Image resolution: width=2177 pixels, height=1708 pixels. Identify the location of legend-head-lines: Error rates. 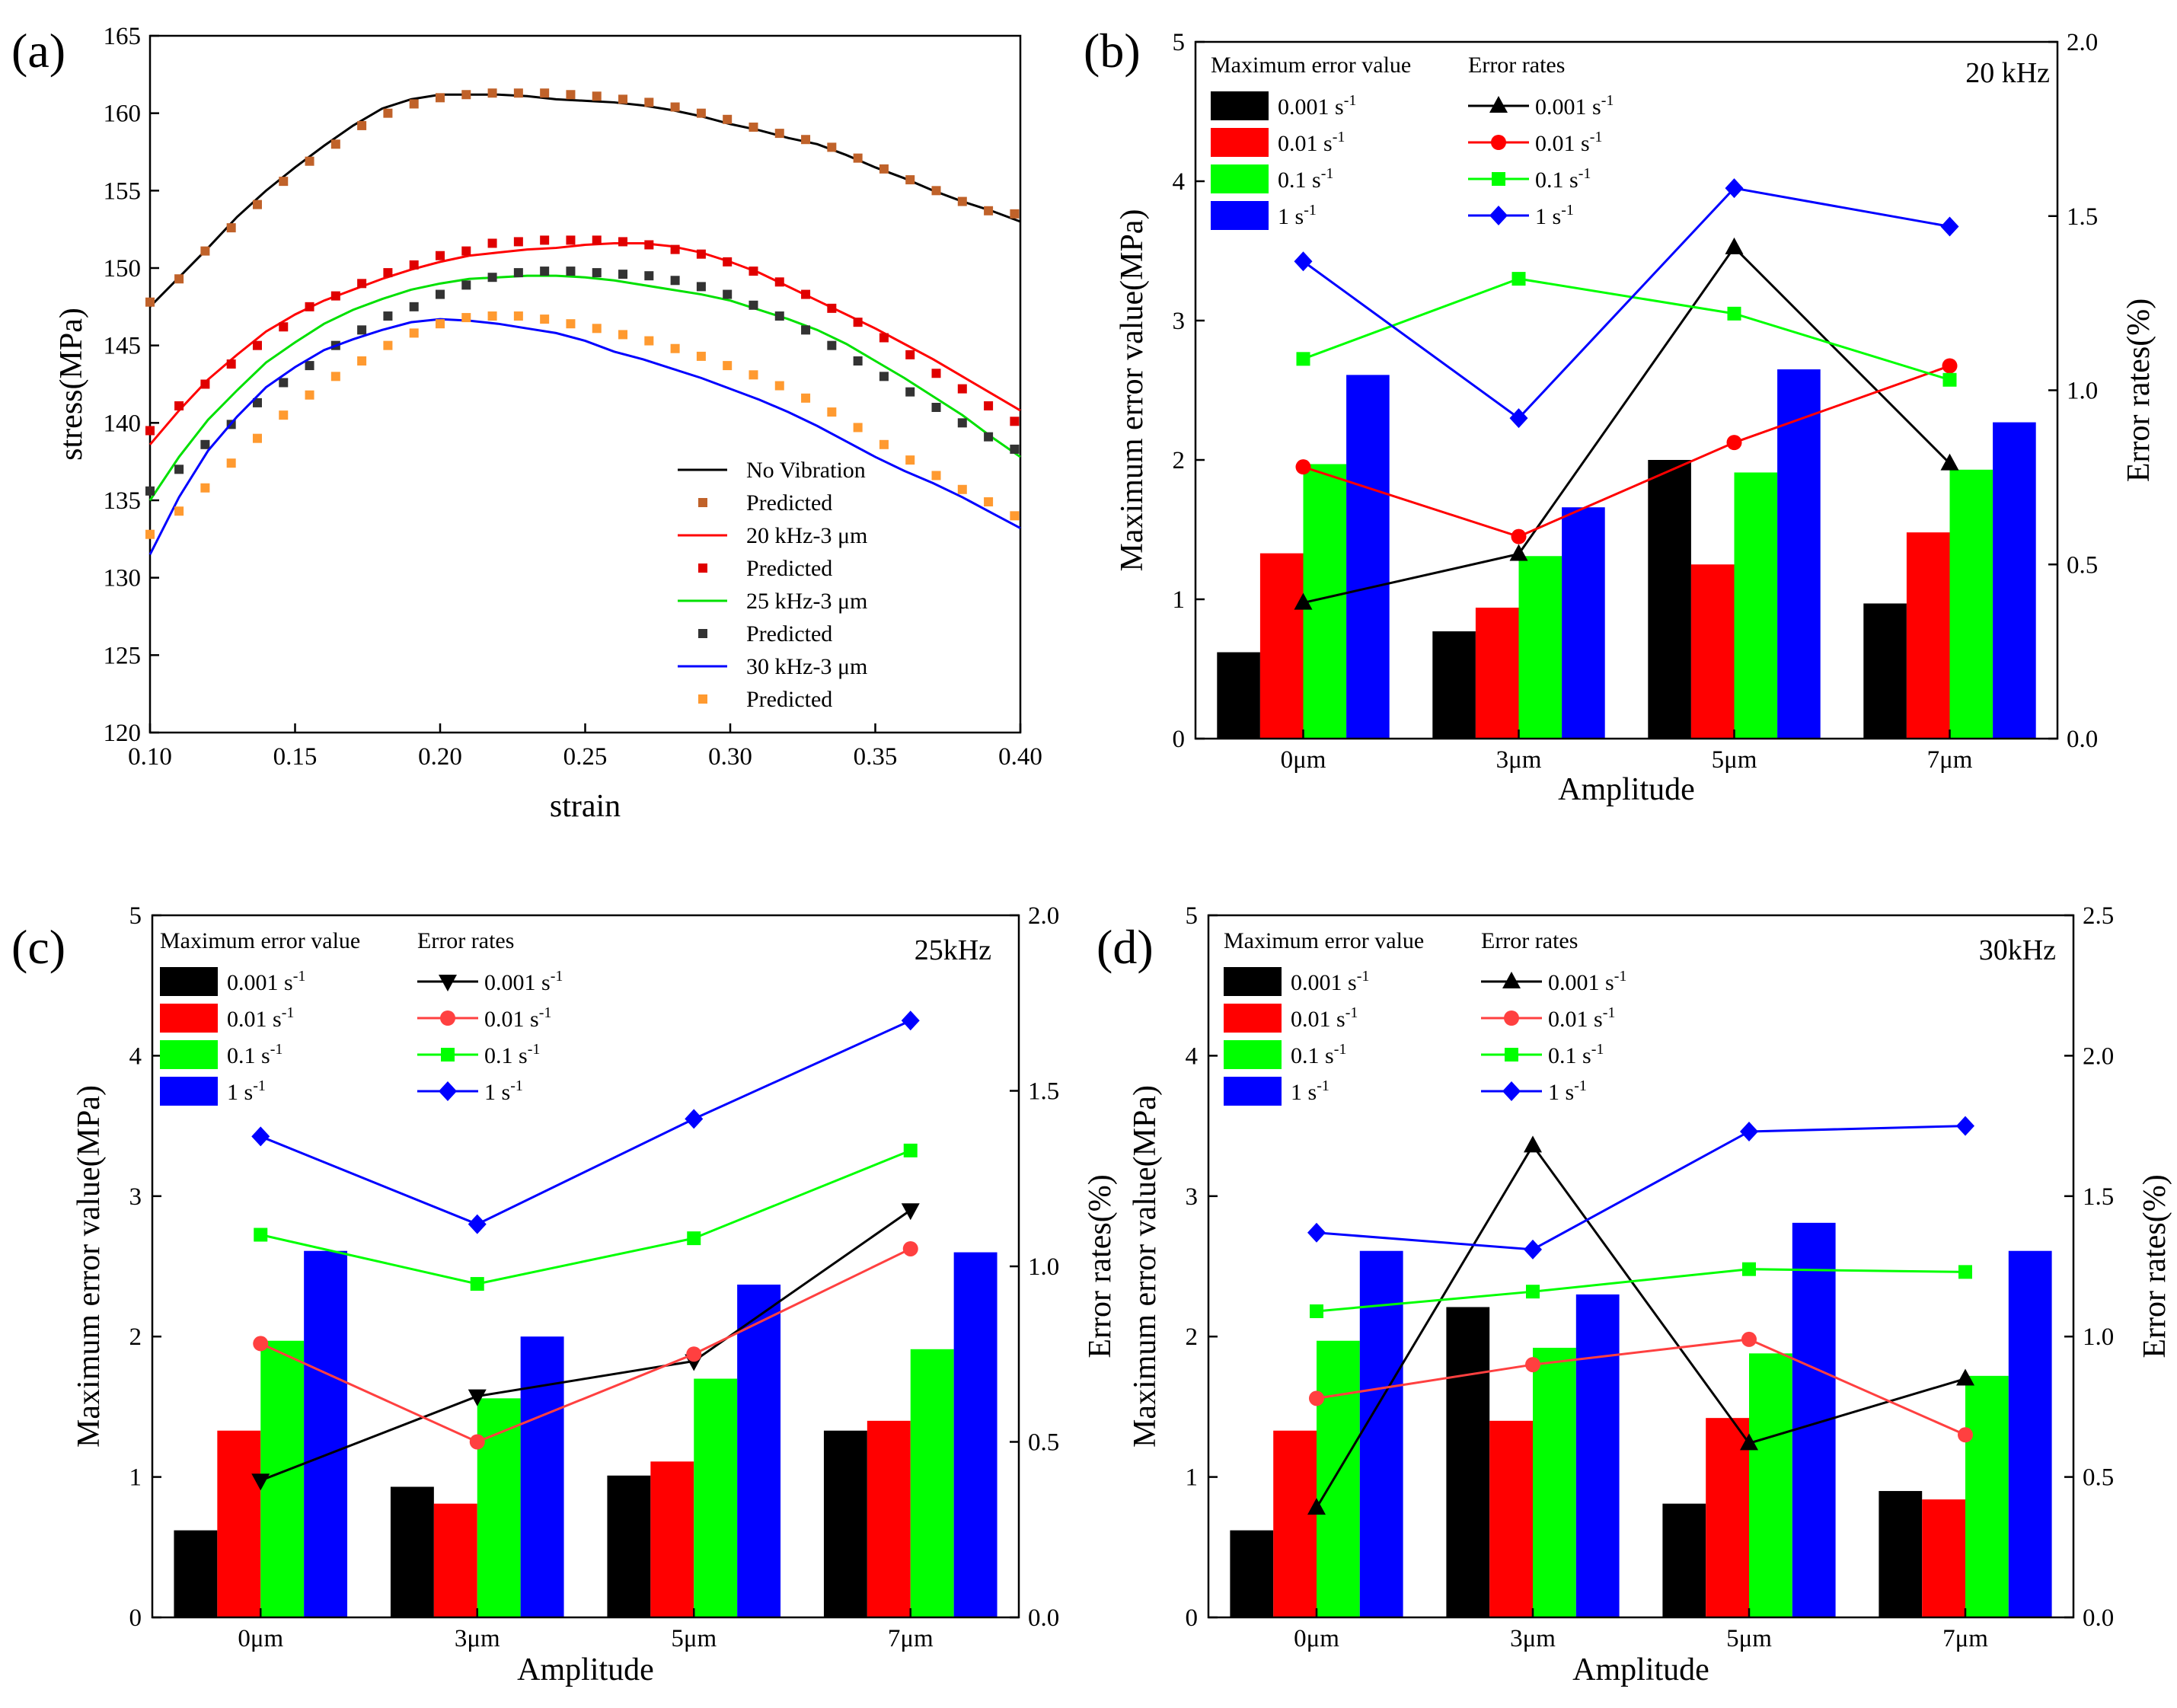
(466, 940).